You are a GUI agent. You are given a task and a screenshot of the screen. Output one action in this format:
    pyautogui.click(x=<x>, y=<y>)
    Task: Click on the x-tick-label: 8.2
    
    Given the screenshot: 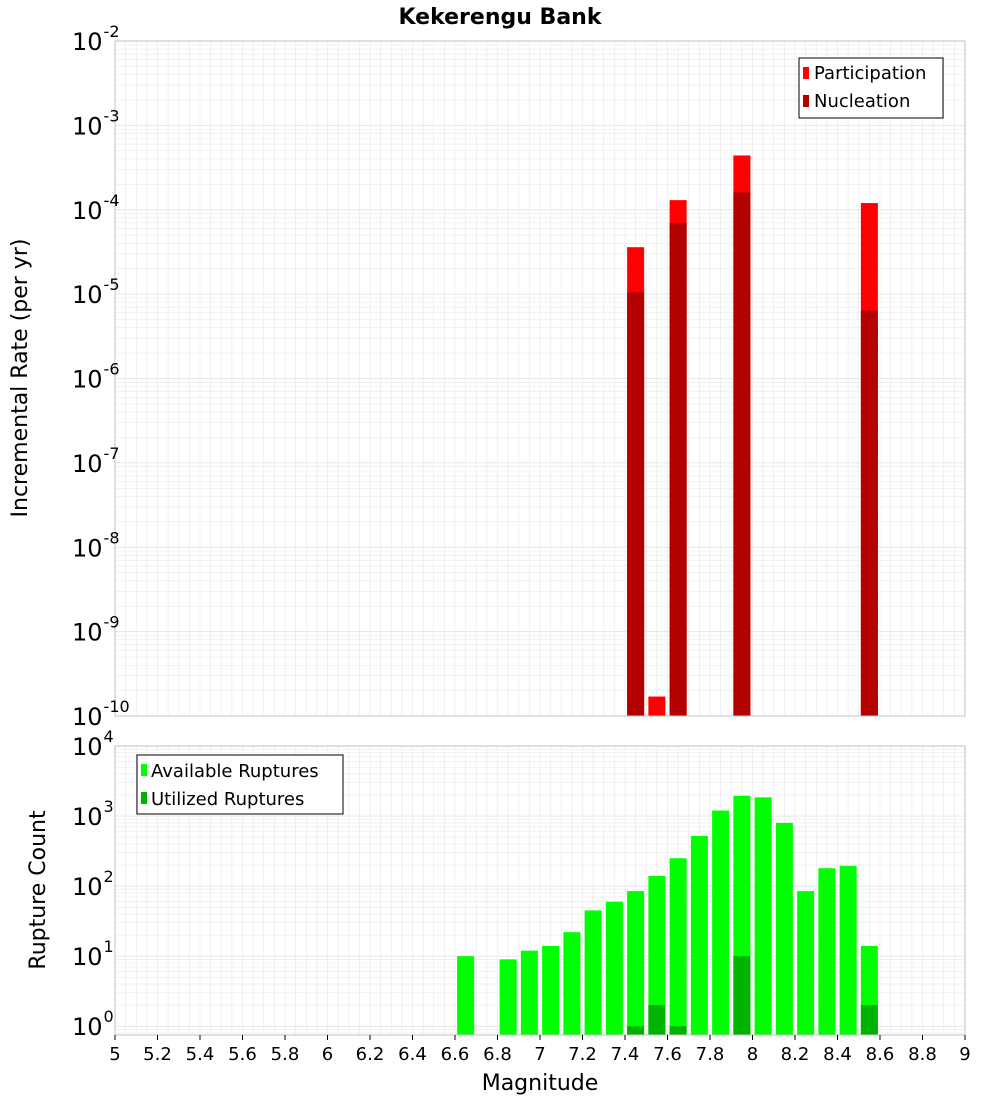 What is the action you would take?
    pyautogui.click(x=795, y=1054)
    